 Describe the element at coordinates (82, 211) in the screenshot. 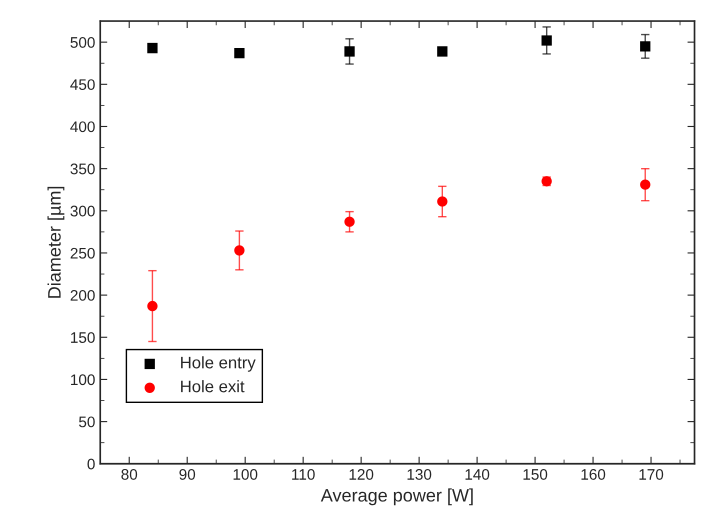

I see `y-tick-label: 300` at that location.